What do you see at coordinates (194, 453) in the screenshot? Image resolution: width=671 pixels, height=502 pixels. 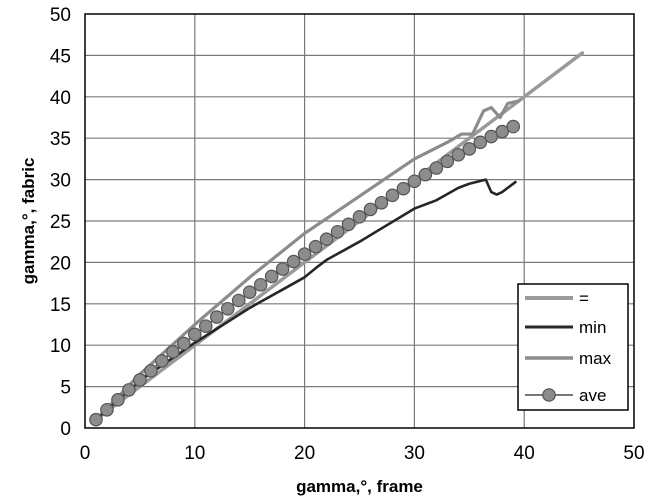 I see `x-tick-label: 10` at bounding box center [194, 453].